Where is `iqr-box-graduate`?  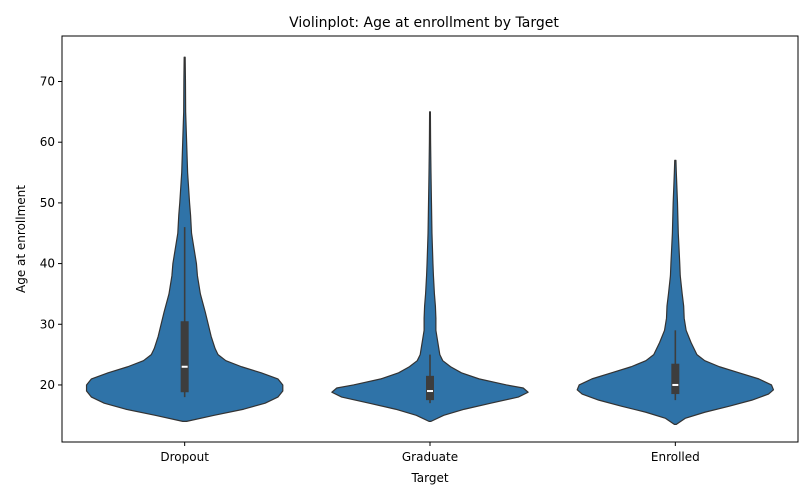
iqr-box-graduate is located at coordinates (430, 388).